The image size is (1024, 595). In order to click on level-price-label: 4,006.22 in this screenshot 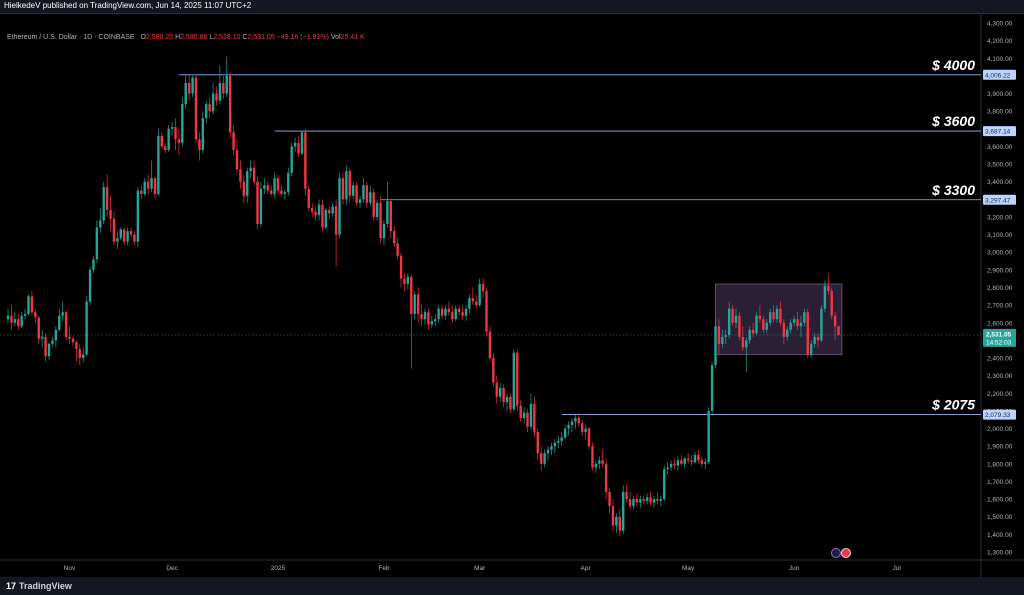, I will do `click(998, 75)`.